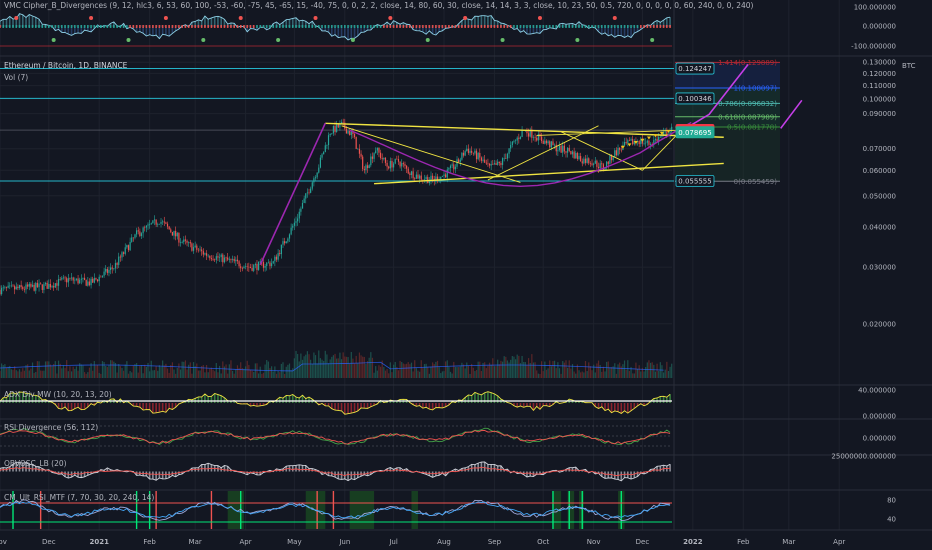 The image size is (932, 550). Describe the element at coordinates (165, 18) in the screenshot. I see `cipher-dot` at that location.